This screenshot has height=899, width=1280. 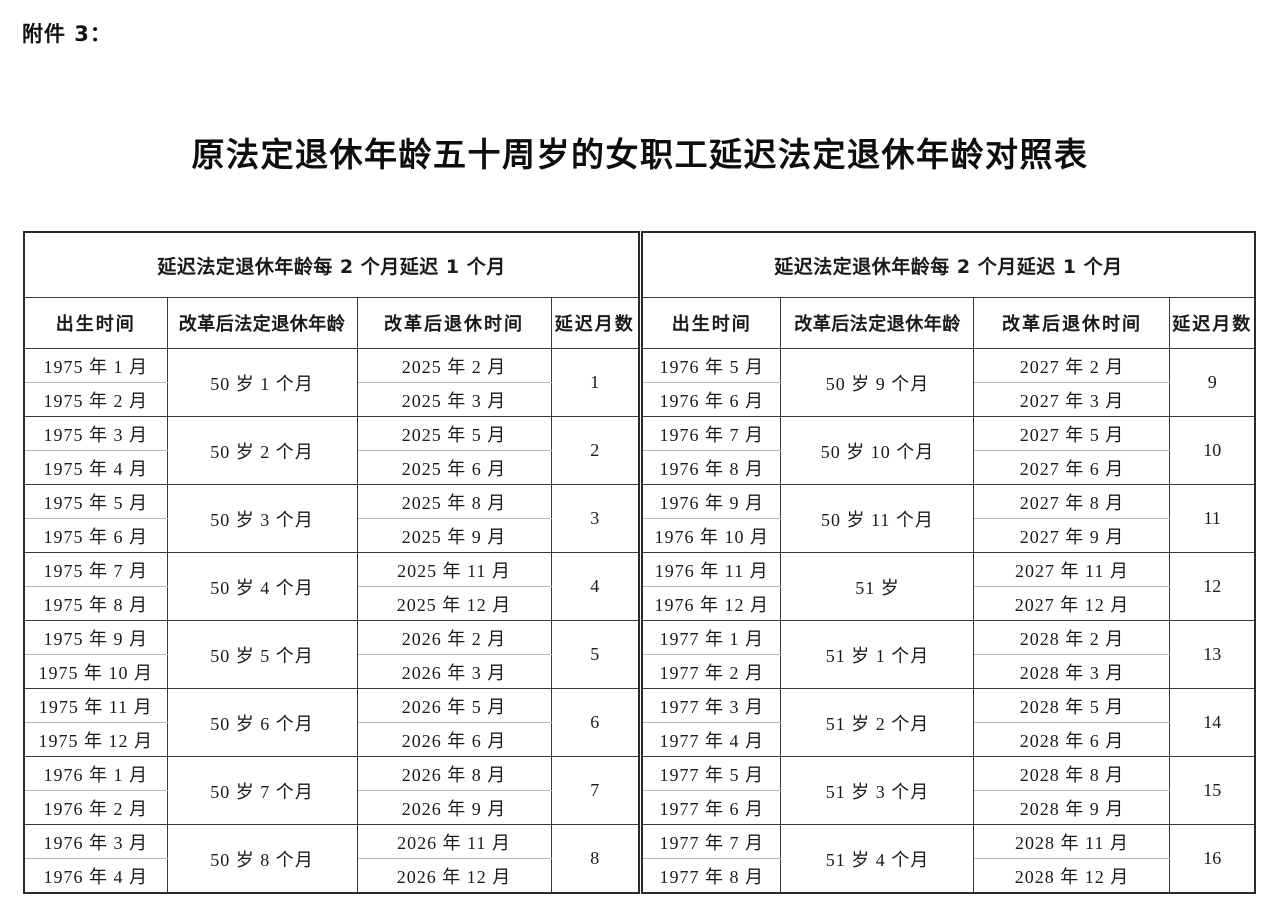 What do you see at coordinates (262, 722) in the screenshot?
I see `cell-retire-age: 50 岁 6 个月` at bounding box center [262, 722].